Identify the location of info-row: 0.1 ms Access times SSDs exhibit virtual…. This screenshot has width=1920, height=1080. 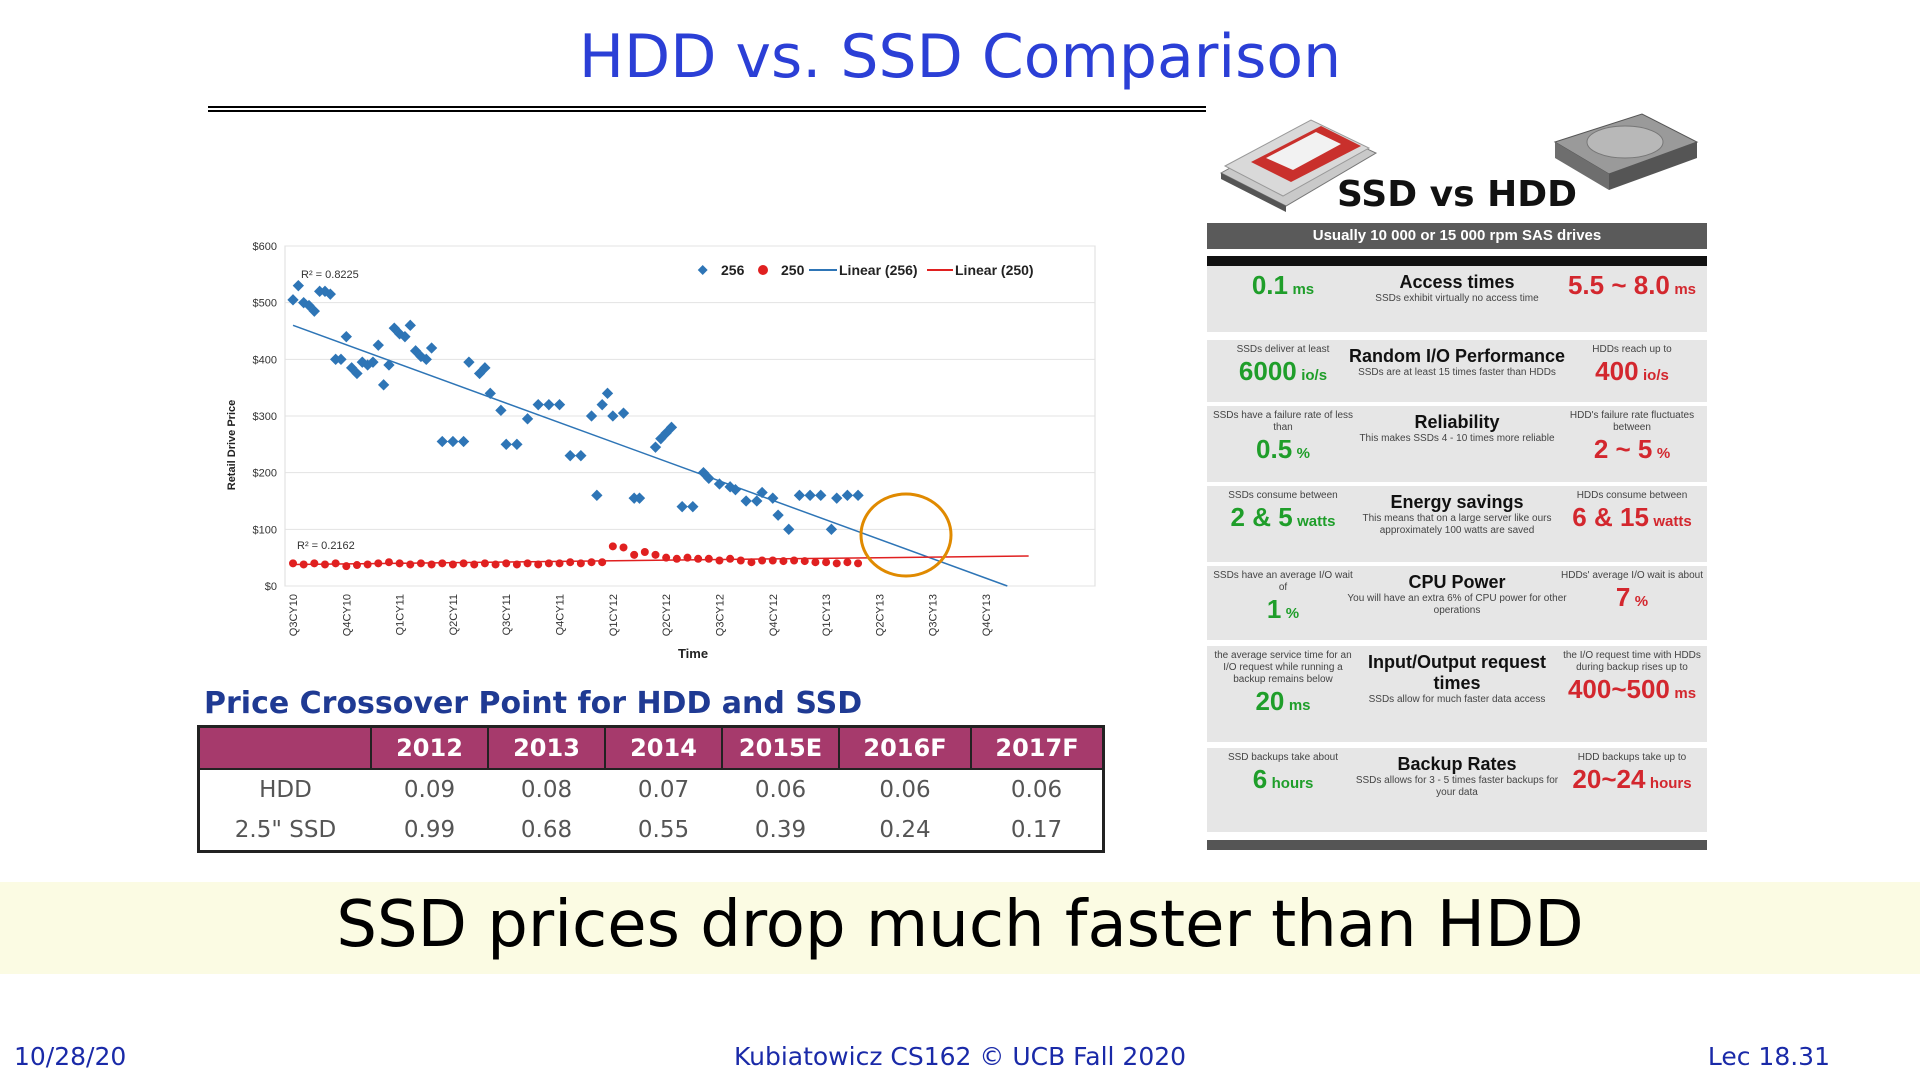
(1457, 299).